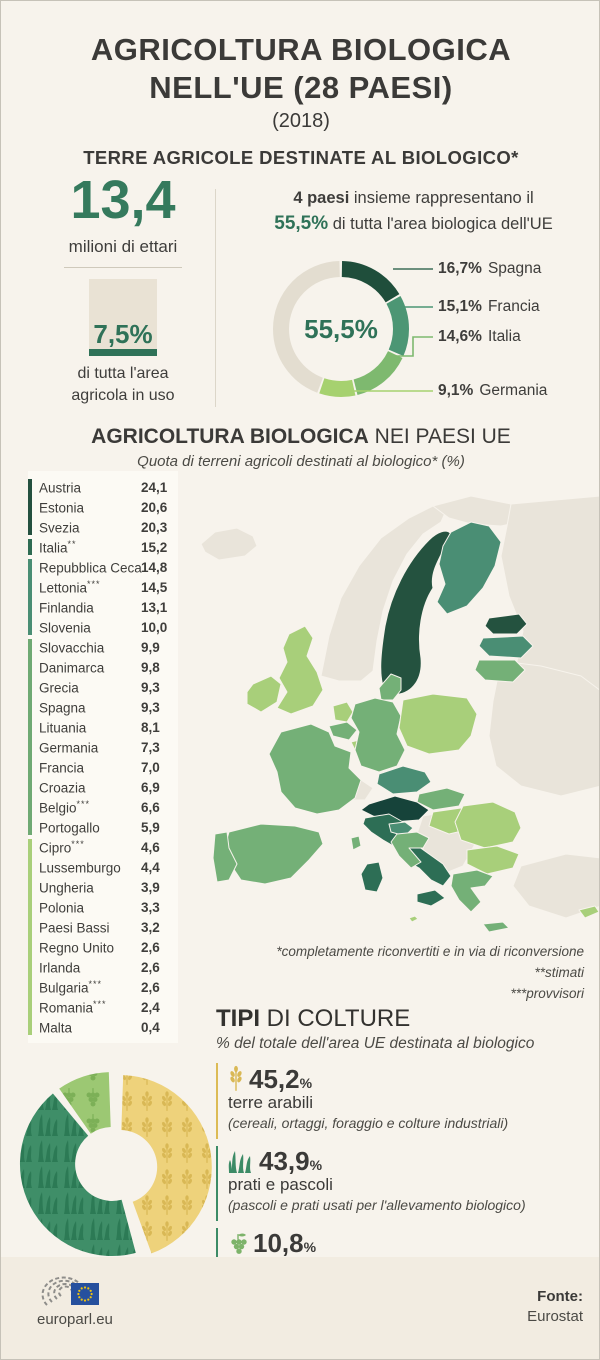 The width and height of the screenshot is (600, 1360). Describe the element at coordinates (103, 607) in the screenshot. I see `list-item: Finlandia 13,1` at that location.